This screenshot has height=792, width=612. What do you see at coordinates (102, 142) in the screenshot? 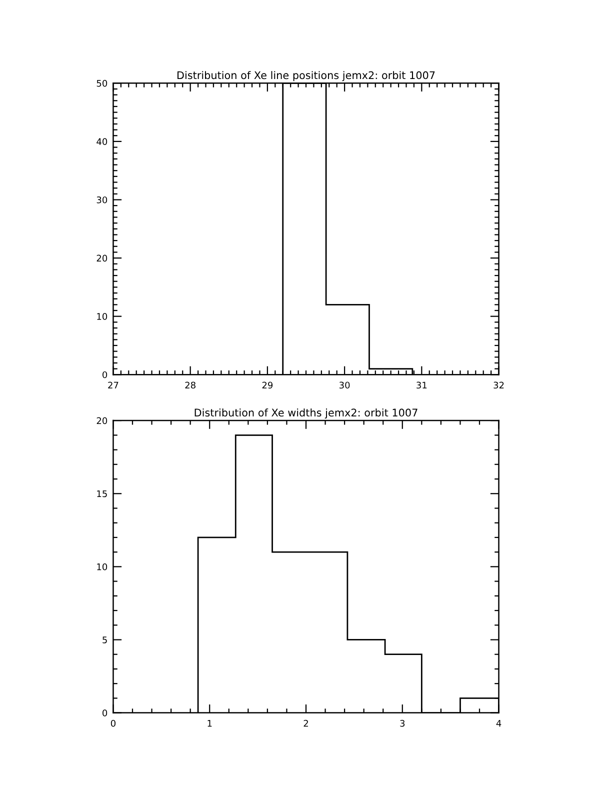
I see `y-tick-label: 40` at bounding box center [102, 142].